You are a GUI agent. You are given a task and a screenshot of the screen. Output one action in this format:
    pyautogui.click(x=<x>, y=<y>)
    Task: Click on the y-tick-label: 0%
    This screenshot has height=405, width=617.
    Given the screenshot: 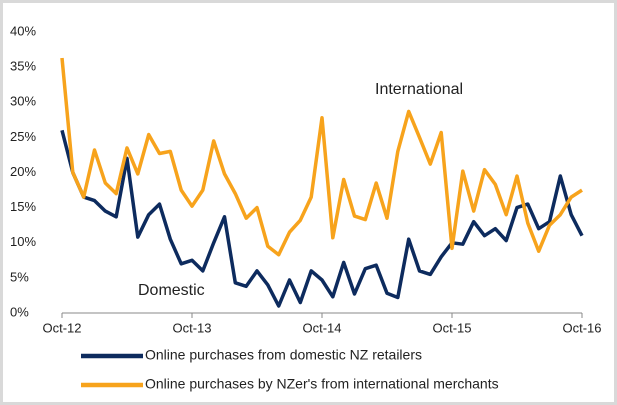 What is the action you would take?
    pyautogui.click(x=19, y=311)
    